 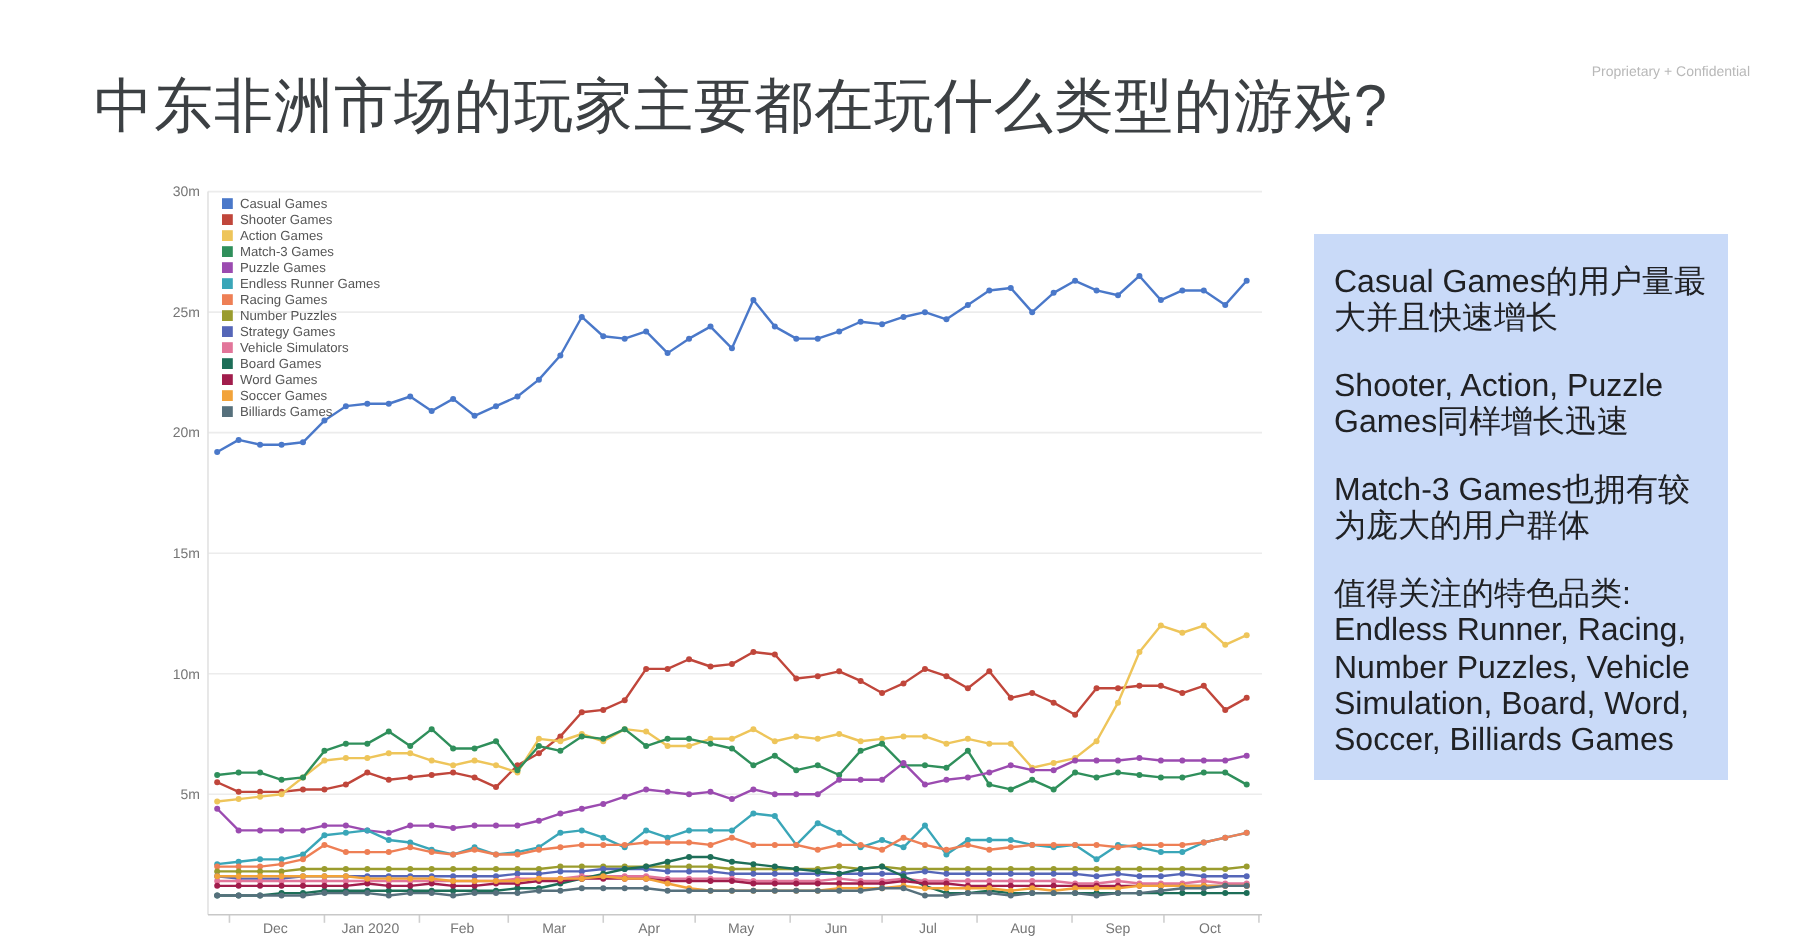 I want to click on text: Casual Games的用户量最大并且快速增长, so click(x=1521, y=303).